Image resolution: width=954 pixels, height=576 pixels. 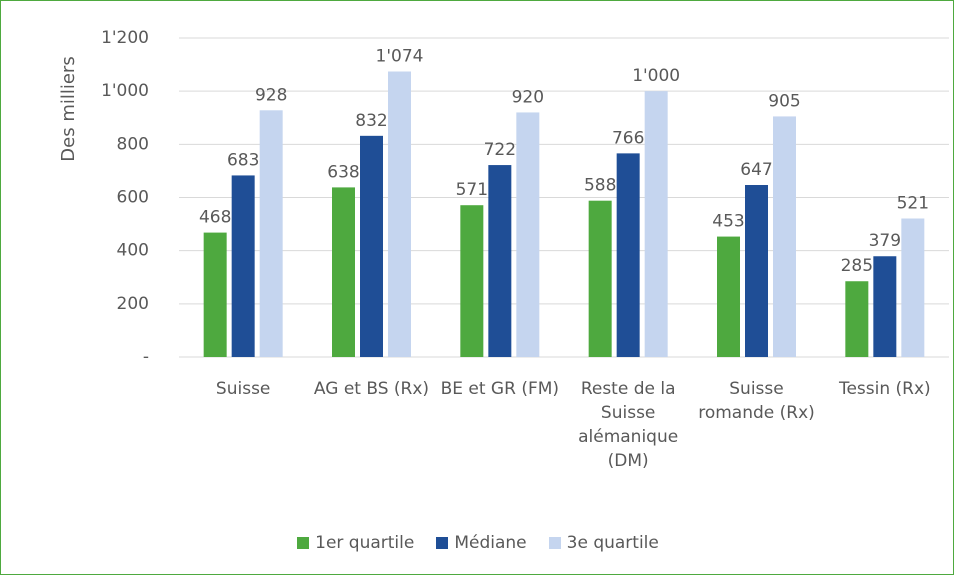 I want to click on y-axis-title: Des milliers, so click(x=68, y=108).